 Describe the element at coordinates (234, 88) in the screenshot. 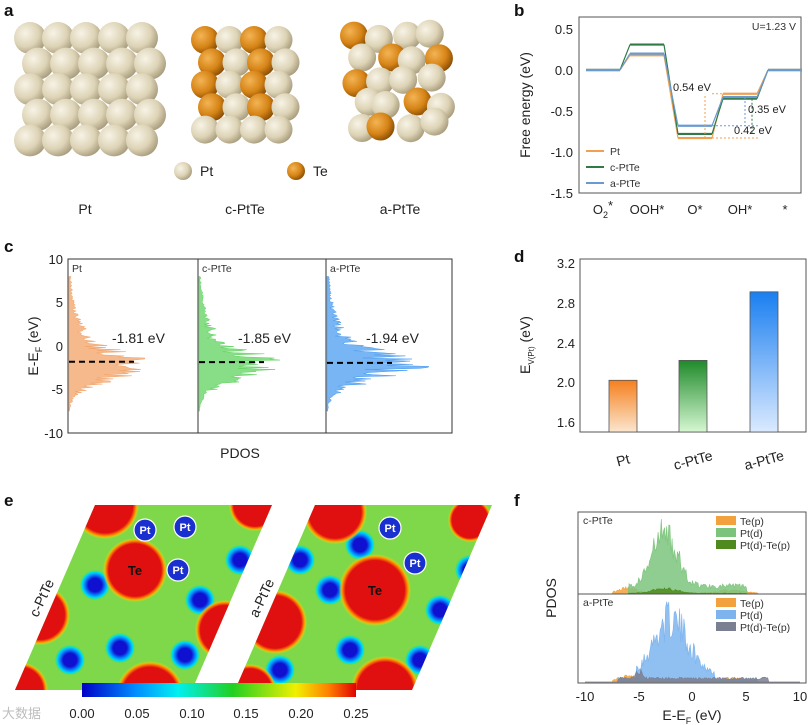

I see `panel-a-structures` at that location.